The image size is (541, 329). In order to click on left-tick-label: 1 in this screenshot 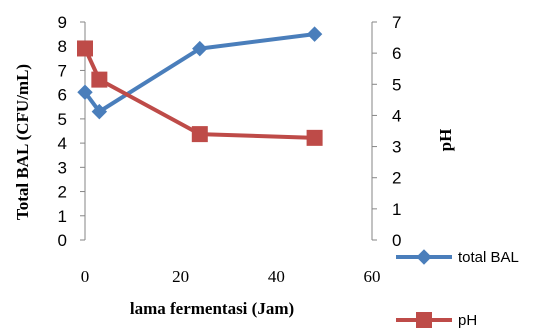, I will do `click(62, 216)`.